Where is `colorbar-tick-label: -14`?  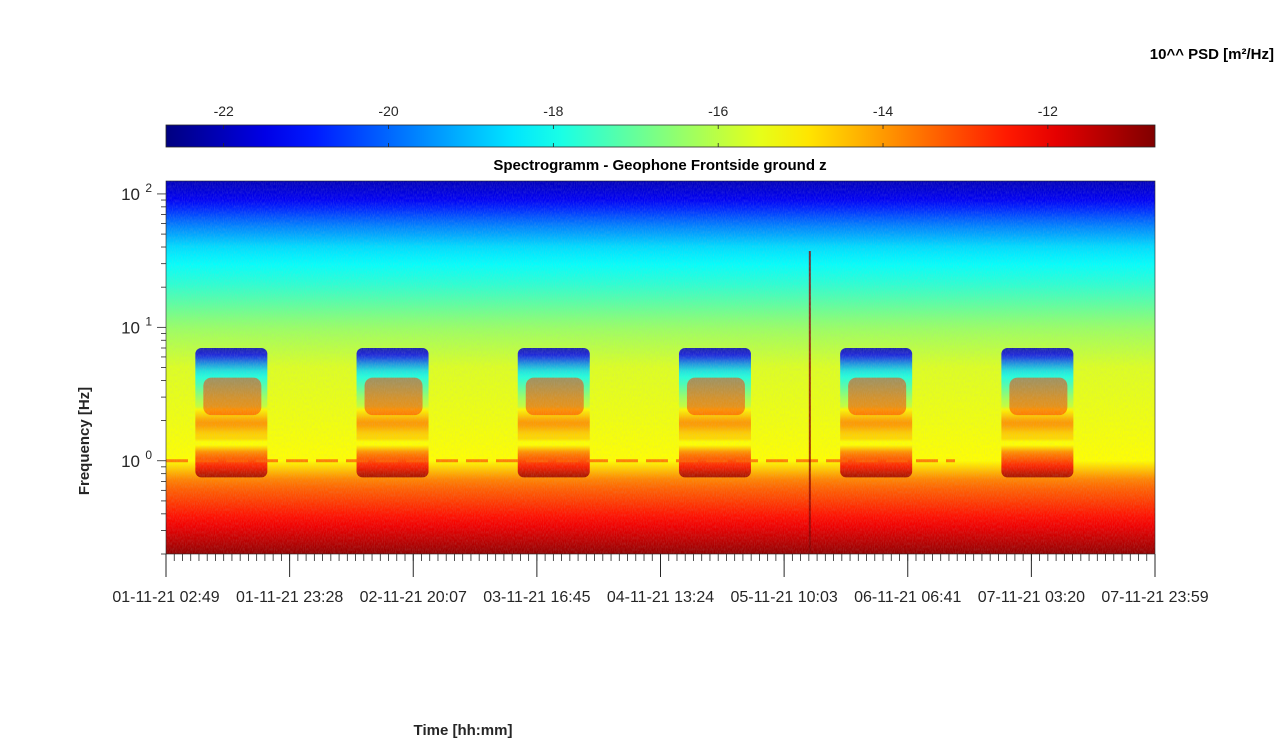 colorbar-tick-label: -14 is located at coordinates (883, 111).